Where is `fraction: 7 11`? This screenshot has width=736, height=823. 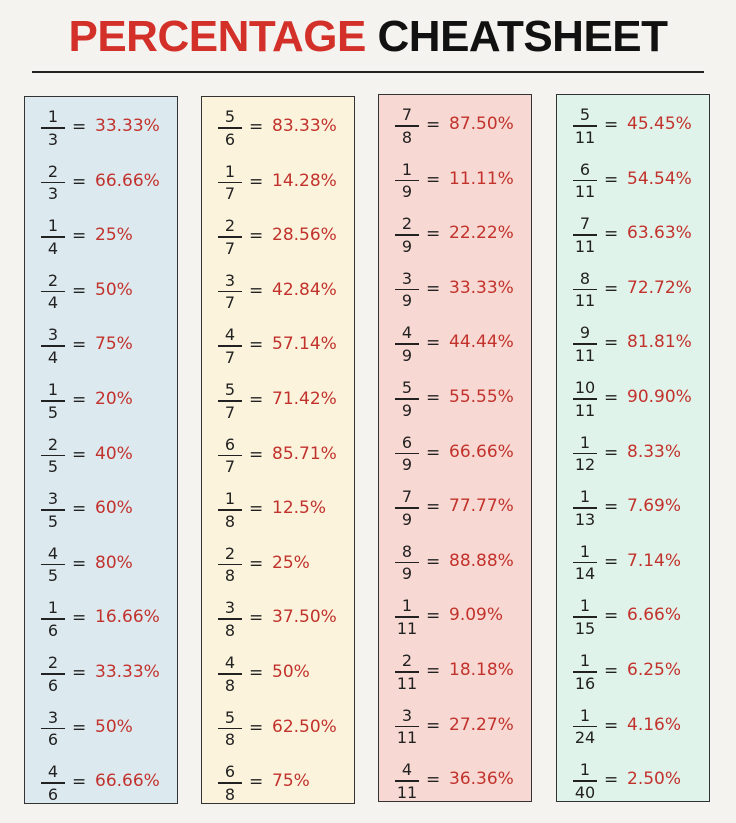 fraction: 7 11 is located at coordinates (585, 235).